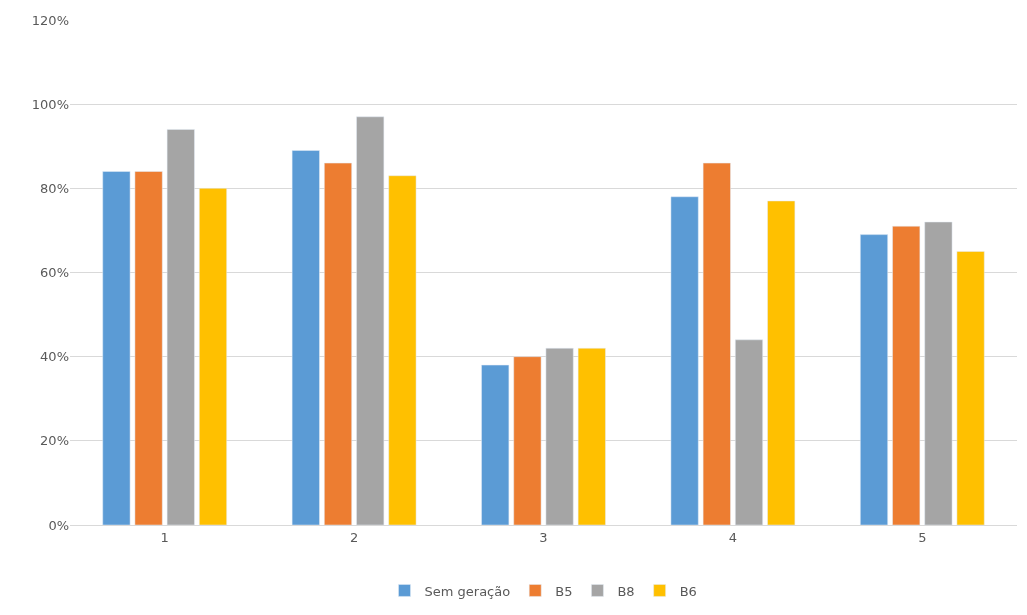  I want to click on legend-label: Sem geração, so click(467, 591).